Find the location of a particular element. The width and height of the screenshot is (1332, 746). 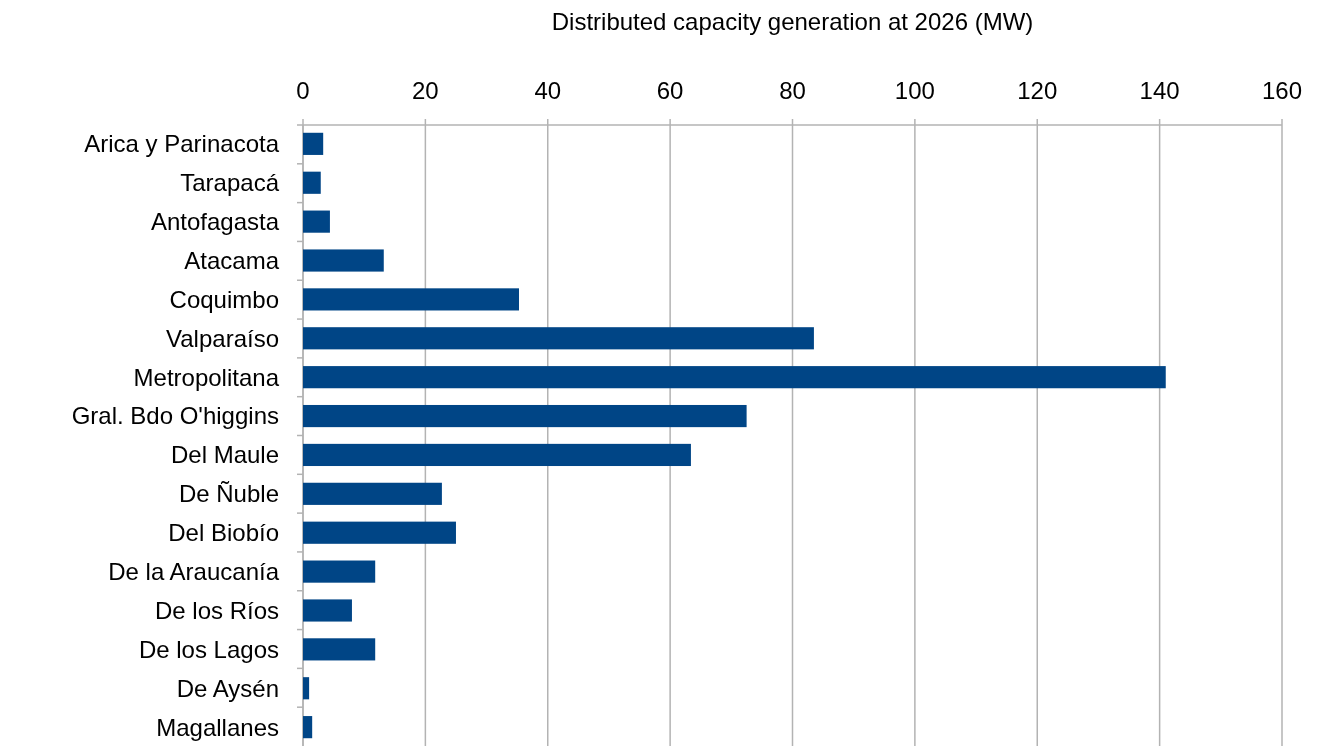

x-tick-label: 0 is located at coordinates (303, 90).